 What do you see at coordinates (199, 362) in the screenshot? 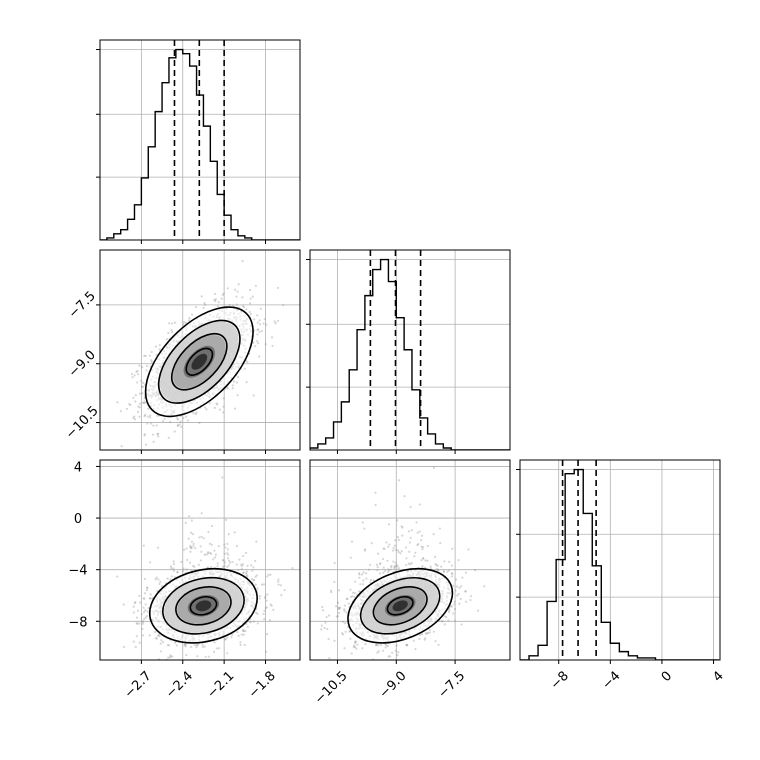
I see `contour-lines` at bounding box center [199, 362].